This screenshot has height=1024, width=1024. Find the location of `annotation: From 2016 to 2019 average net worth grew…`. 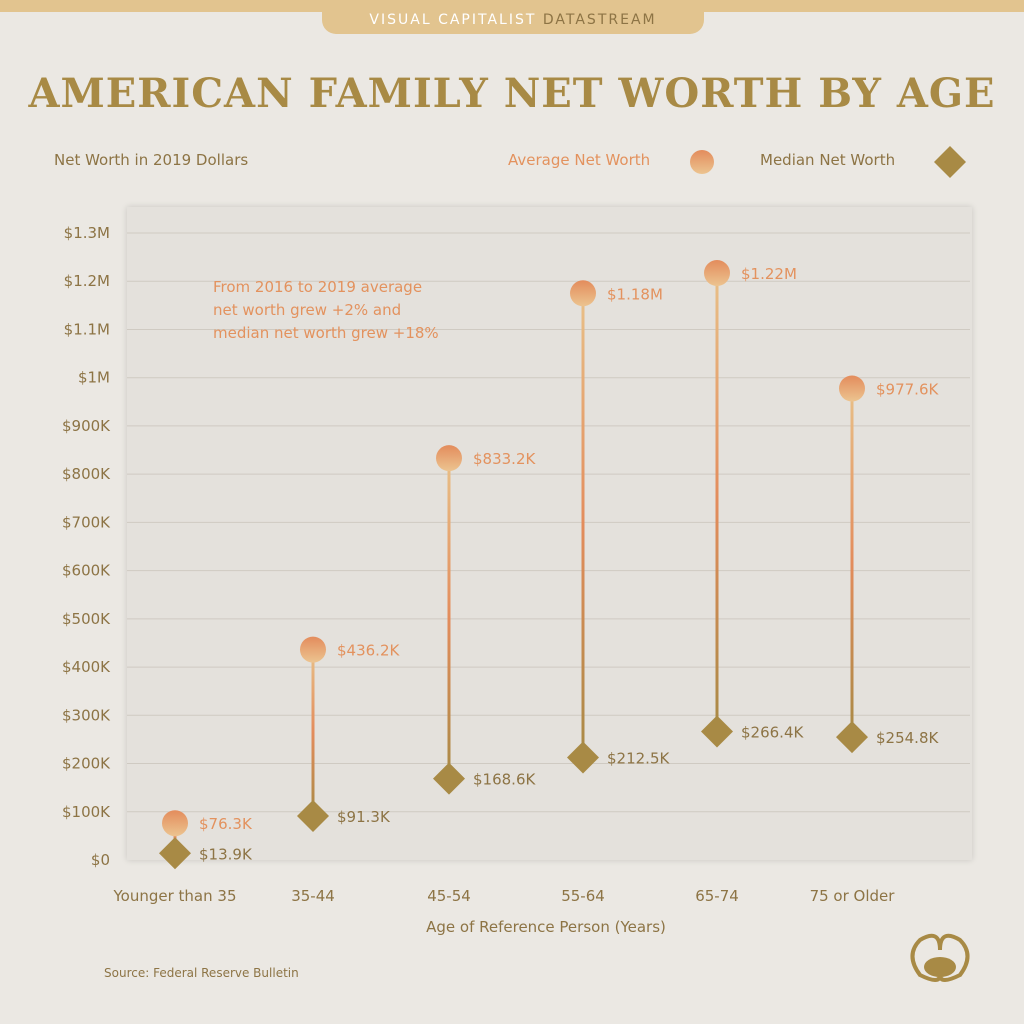

annotation: From 2016 to 2019 average net worth grew… is located at coordinates (326, 310).